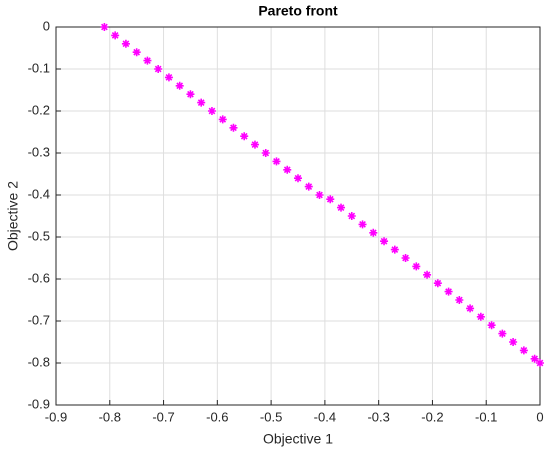 This screenshot has height=454, width=550. I want to click on x-tick-label: -0.7, so click(163, 416).